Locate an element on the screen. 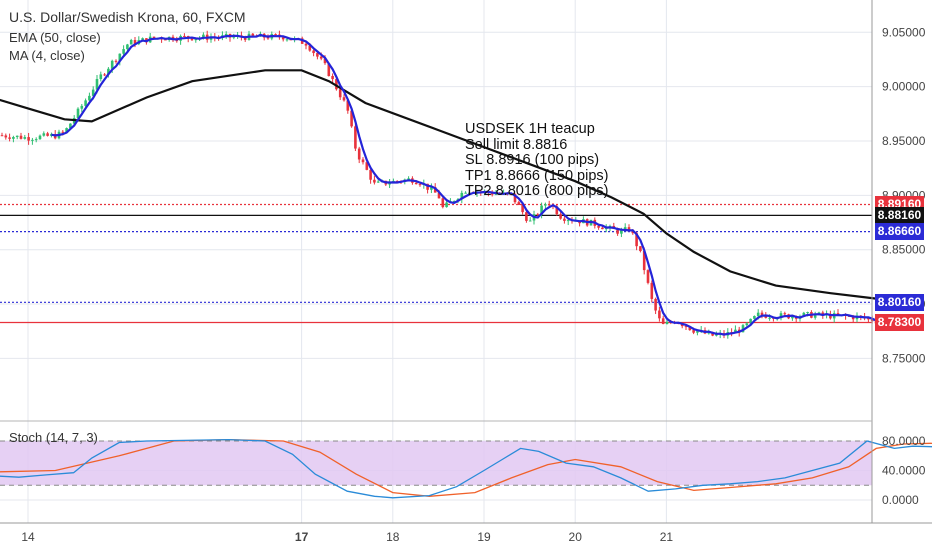  price-level-badge: 8.78300 is located at coordinates (899, 323).